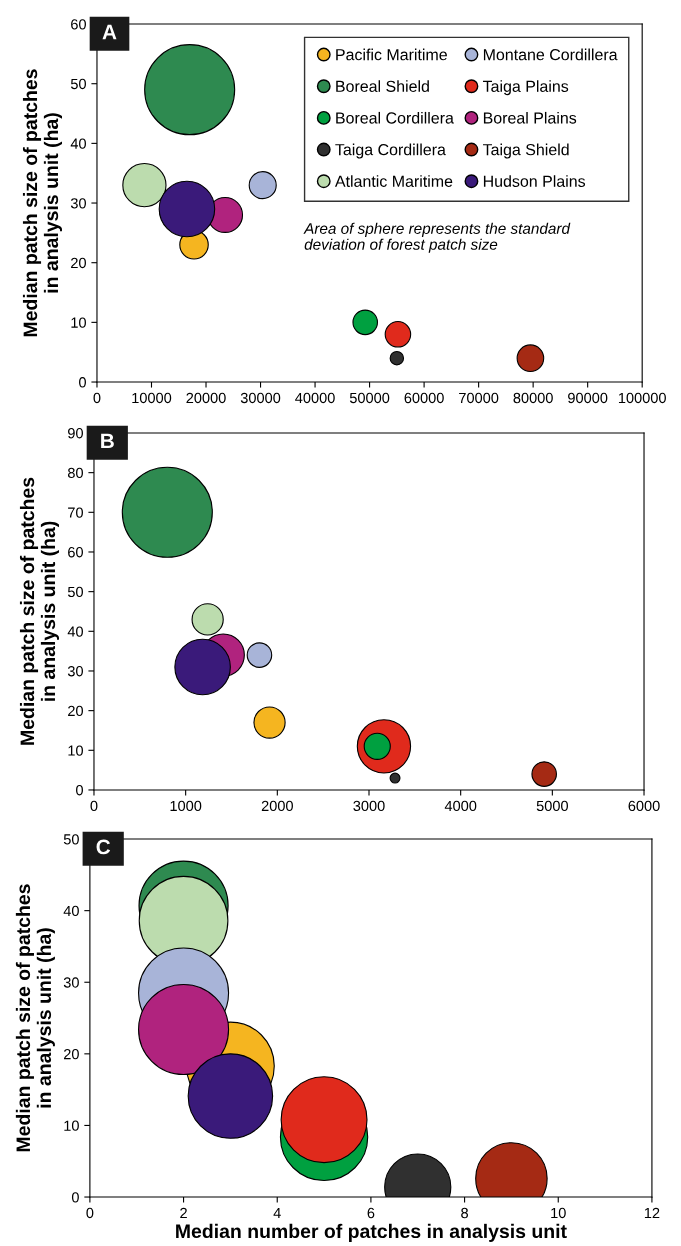  Describe the element at coordinates (588, 398) in the screenshot. I see `x-tick-label: 90000` at that location.